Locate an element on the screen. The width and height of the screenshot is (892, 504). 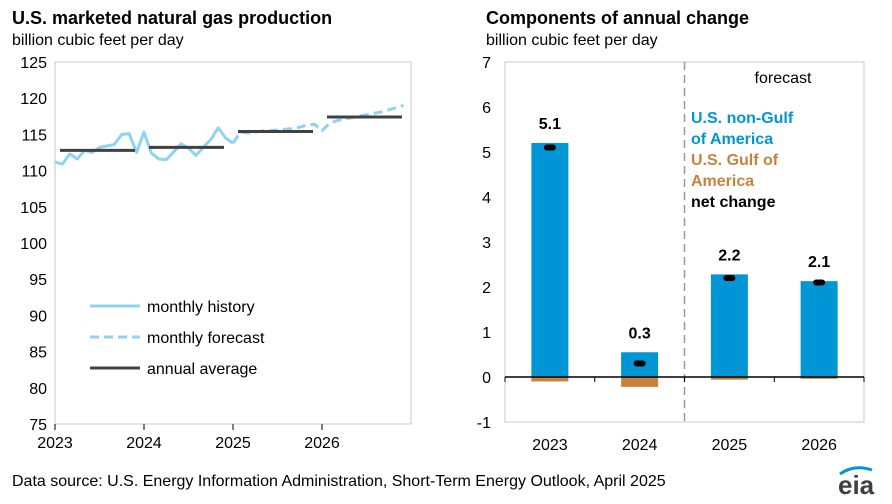
y-tick-label: -1 is located at coordinates (484, 423).